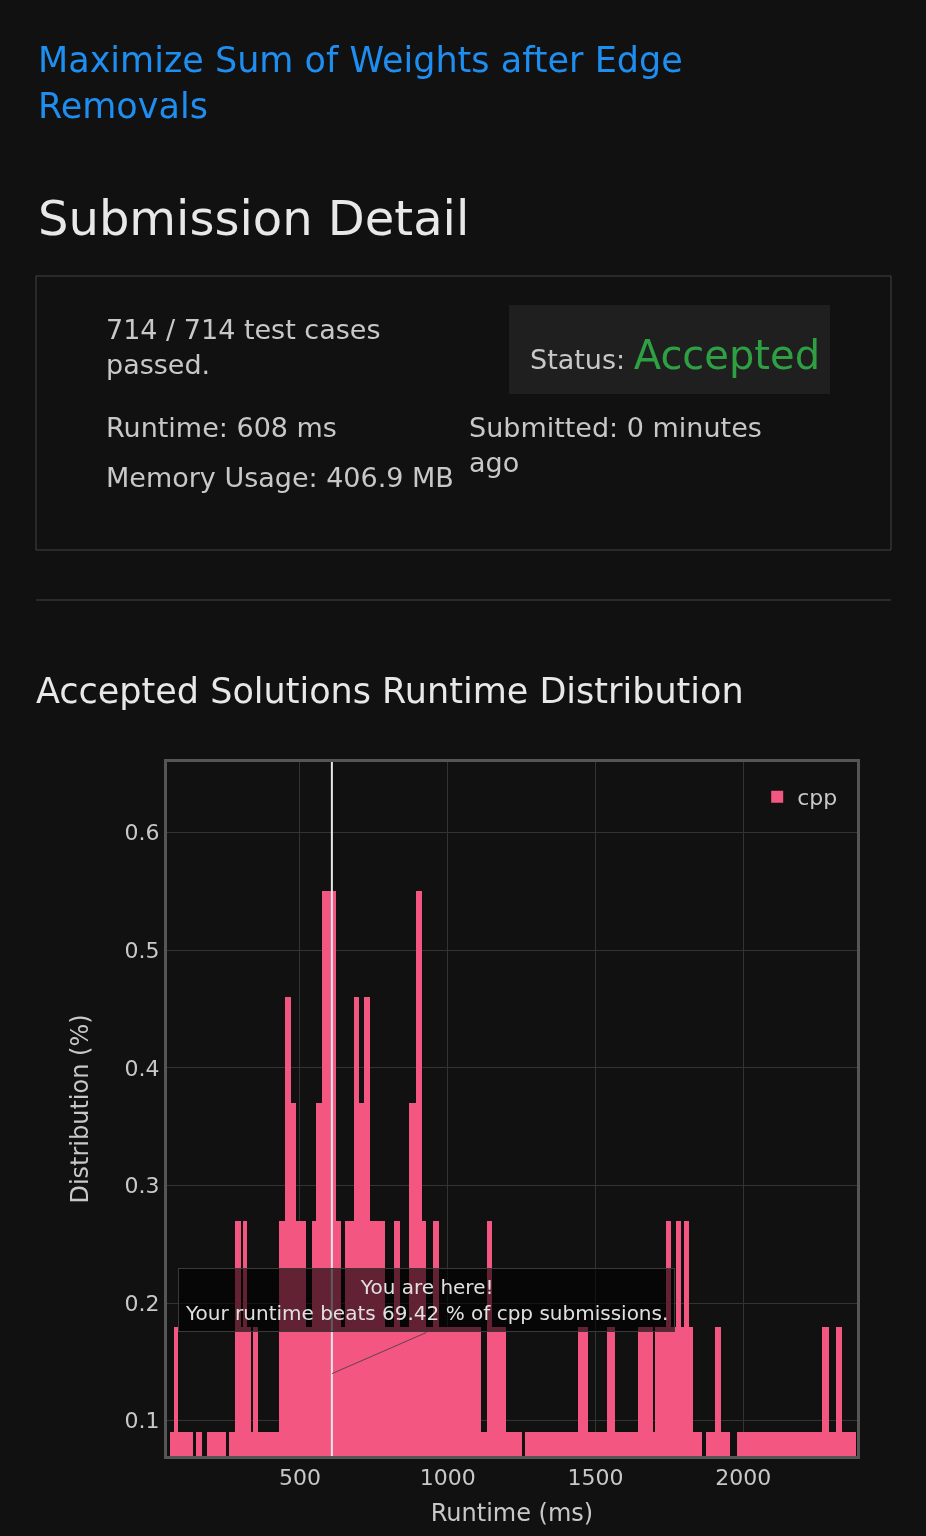 The image size is (926, 1536). I want to click on y-tick-label: 0.4, so click(142, 1068).